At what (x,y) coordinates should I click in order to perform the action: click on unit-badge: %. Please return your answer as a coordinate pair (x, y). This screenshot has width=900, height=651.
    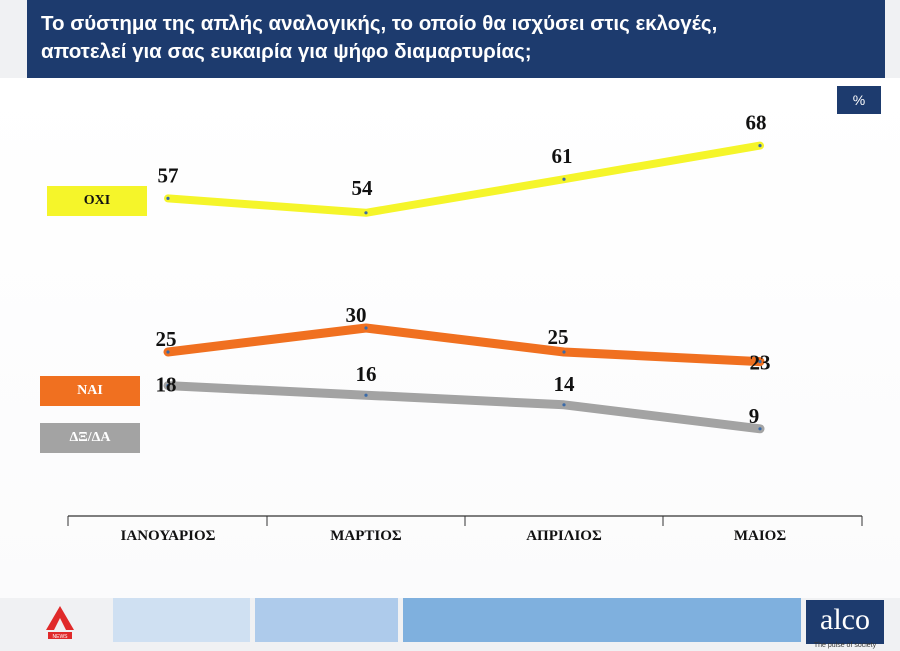
    Looking at the image, I should click on (859, 100).